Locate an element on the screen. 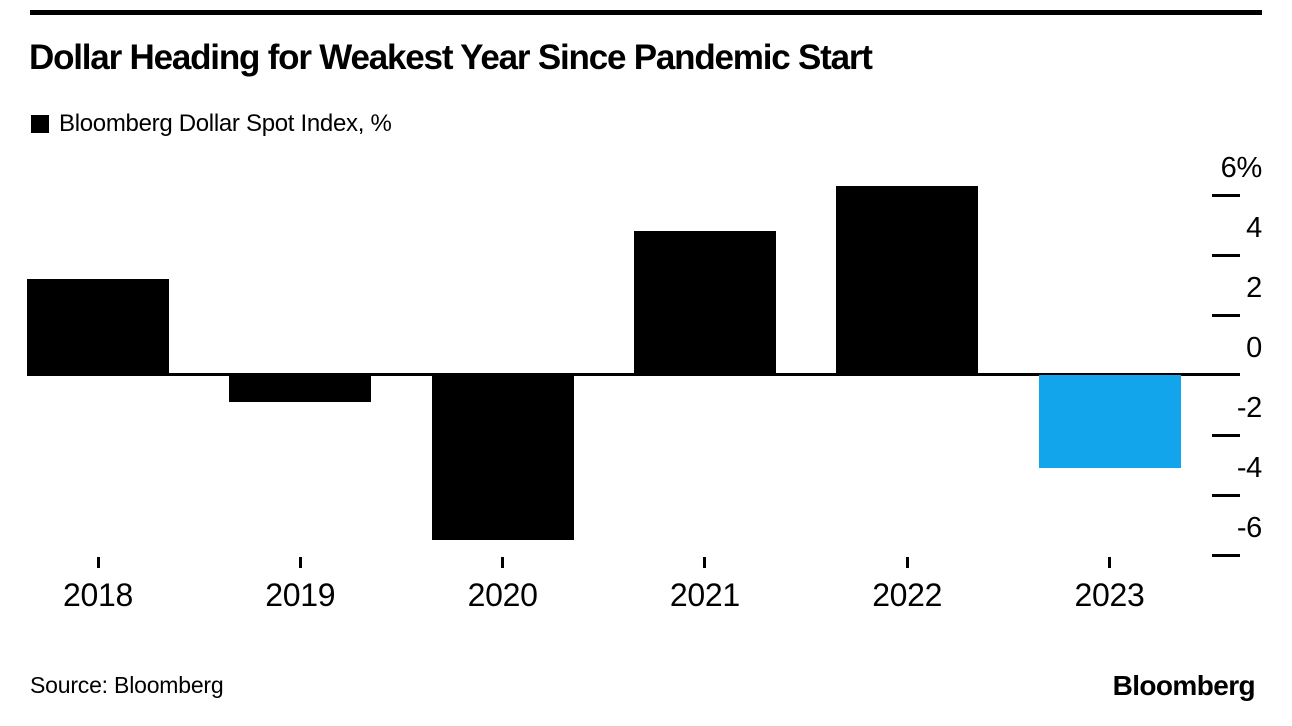 The height and width of the screenshot is (726, 1292). x-axis-label-2022: 2022 is located at coordinates (907, 595).